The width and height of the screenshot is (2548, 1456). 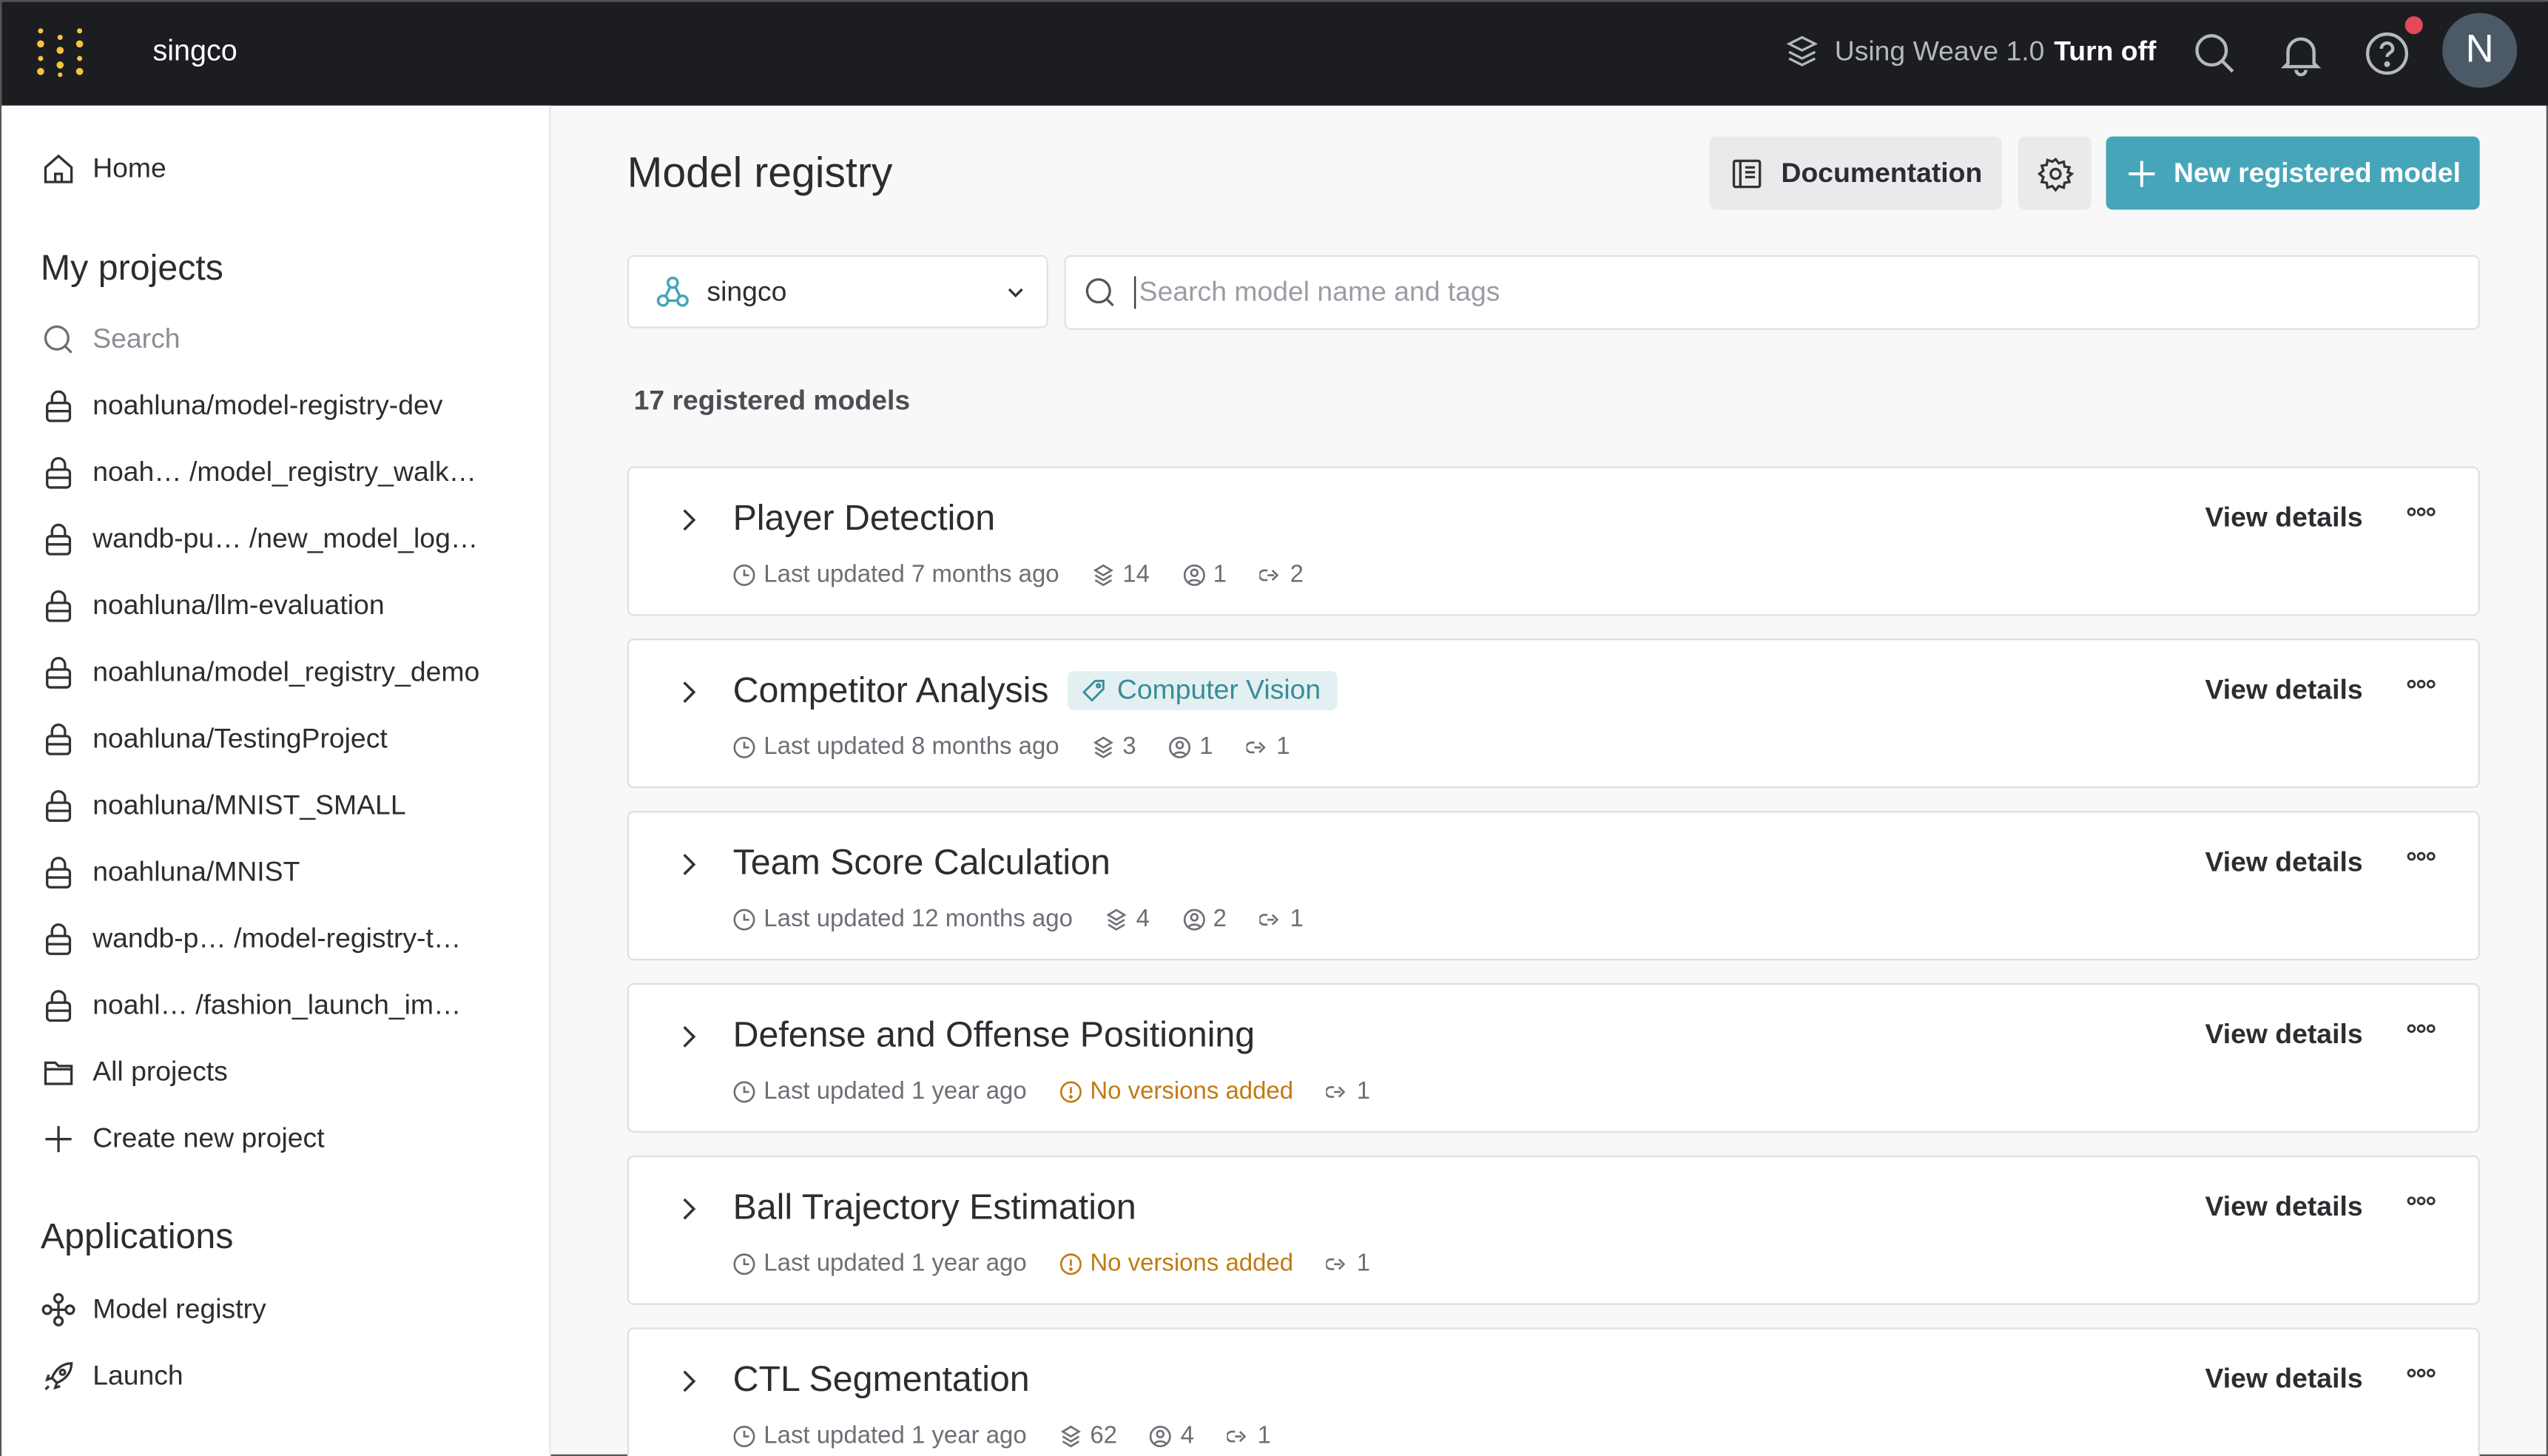 I want to click on link-count: 2, so click(x=1281, y=574).